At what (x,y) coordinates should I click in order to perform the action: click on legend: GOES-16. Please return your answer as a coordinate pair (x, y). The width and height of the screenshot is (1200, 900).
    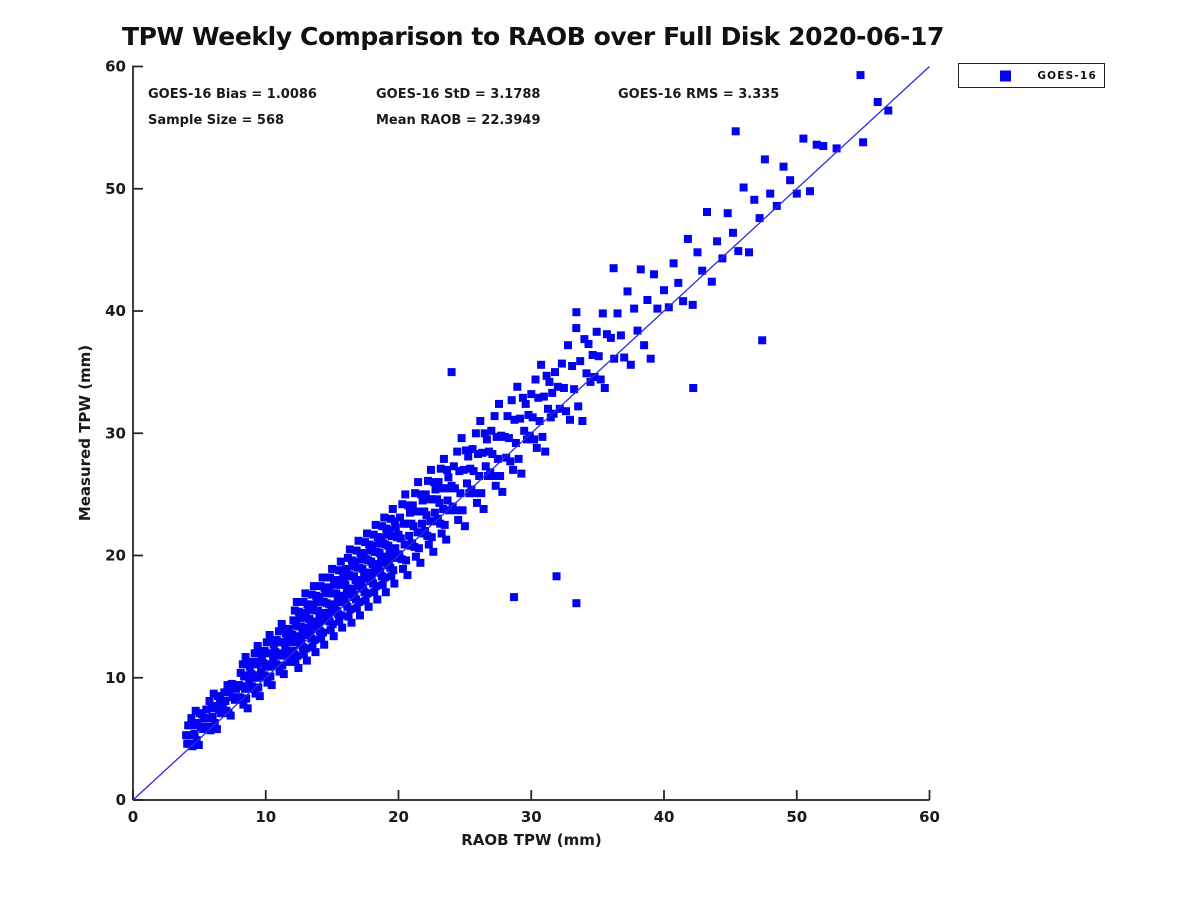
    Looking at the image, I should click on (1031, 75).